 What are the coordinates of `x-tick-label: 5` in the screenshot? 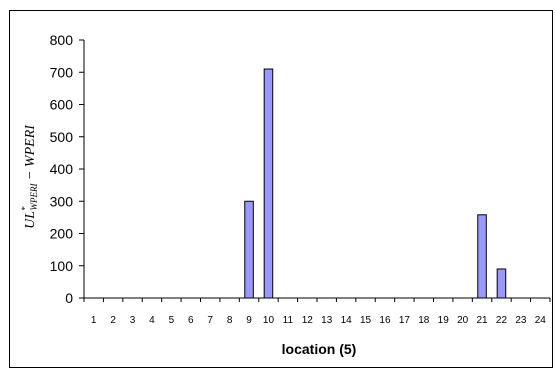 It's located at (172, 320).